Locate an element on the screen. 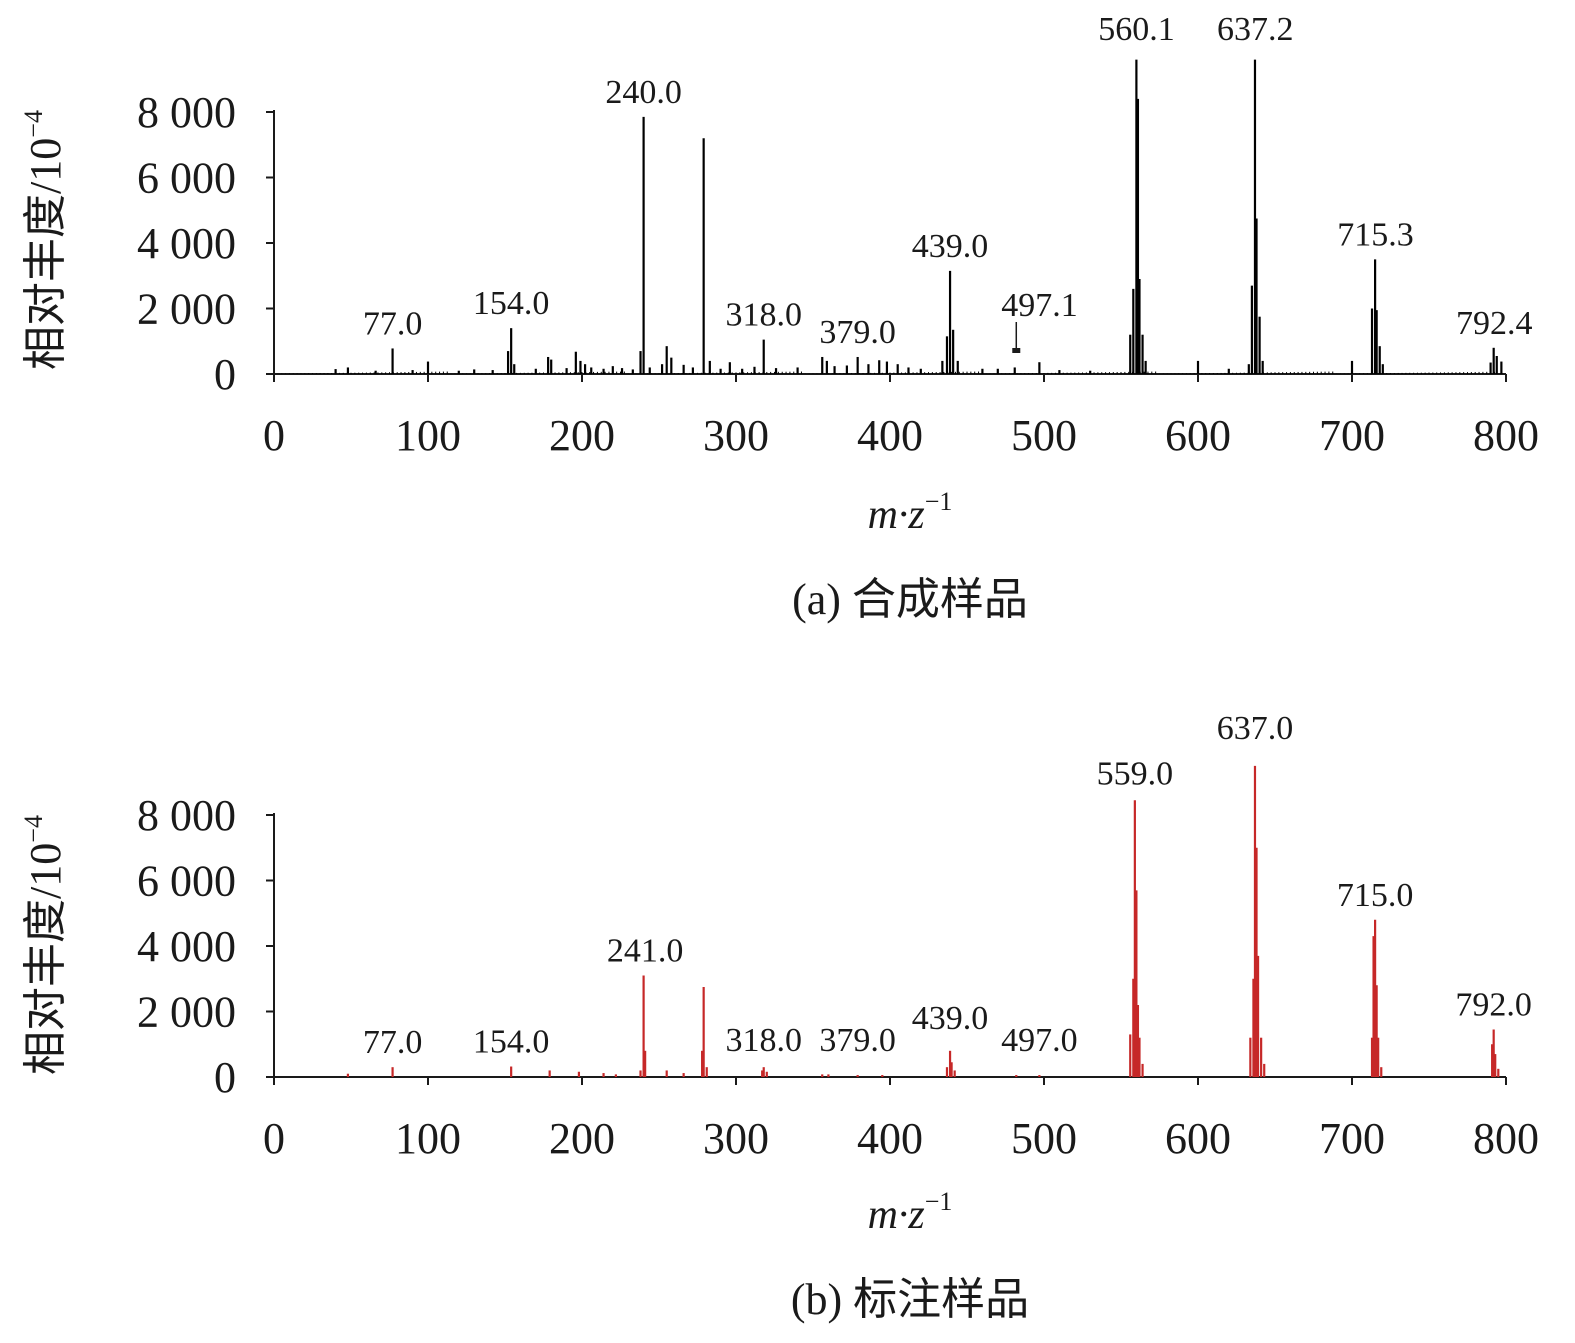 The width and height of the screenshot is (1575, 1343). peak-label: 497.0 is located at coordinates (1039, 1040).